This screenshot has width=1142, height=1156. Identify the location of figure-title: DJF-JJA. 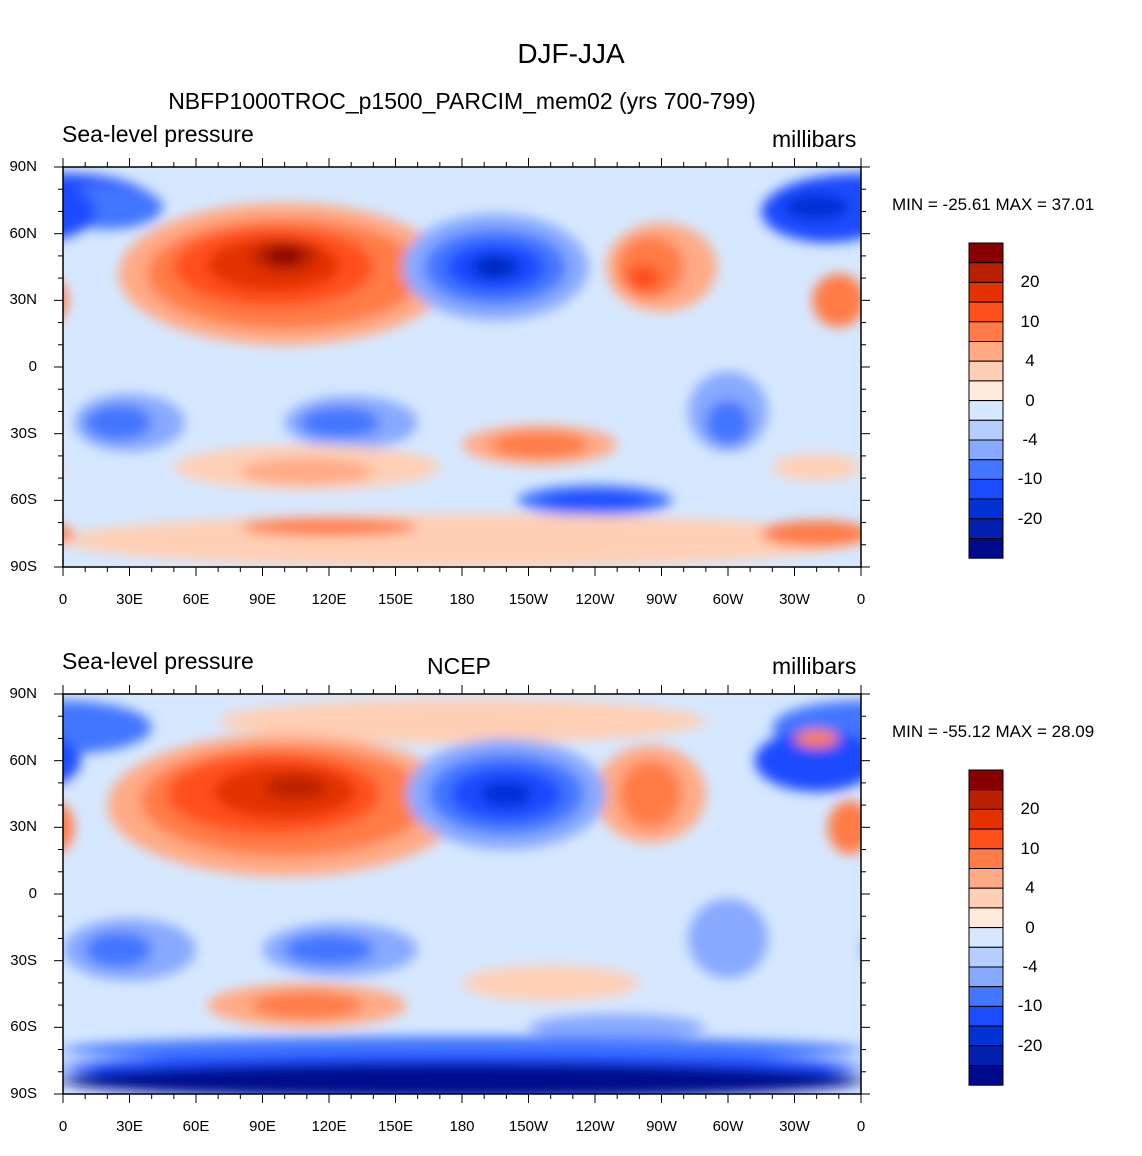
(571, 53).